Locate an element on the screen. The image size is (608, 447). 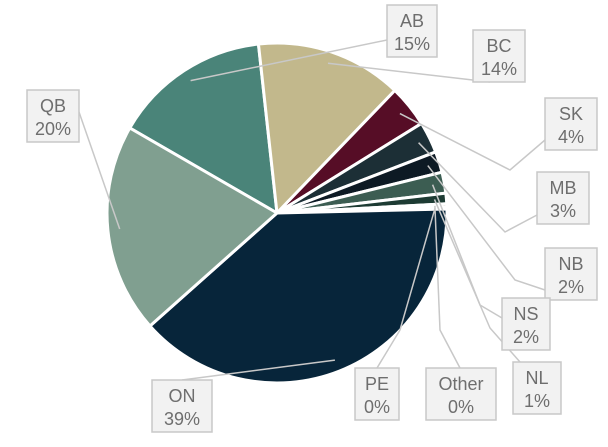
slice-value-label-ab: 15% is located at coordinates (412, 44).